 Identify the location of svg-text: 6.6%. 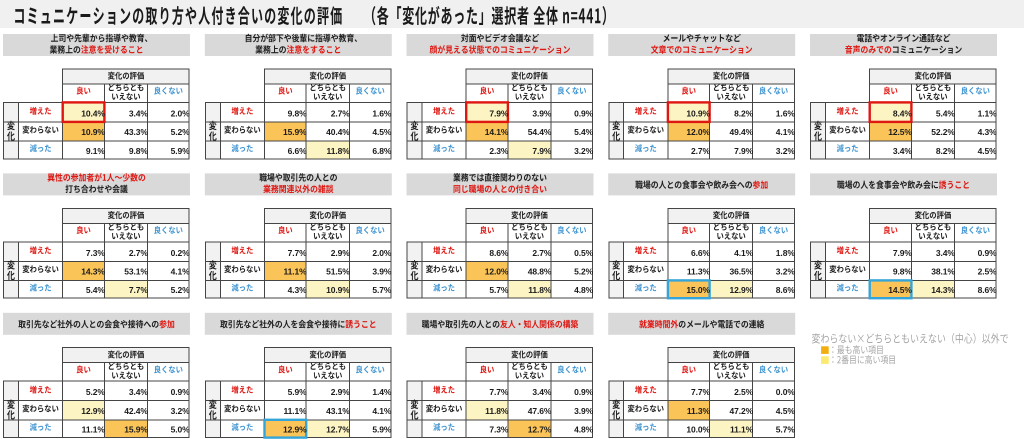
(701, 253).